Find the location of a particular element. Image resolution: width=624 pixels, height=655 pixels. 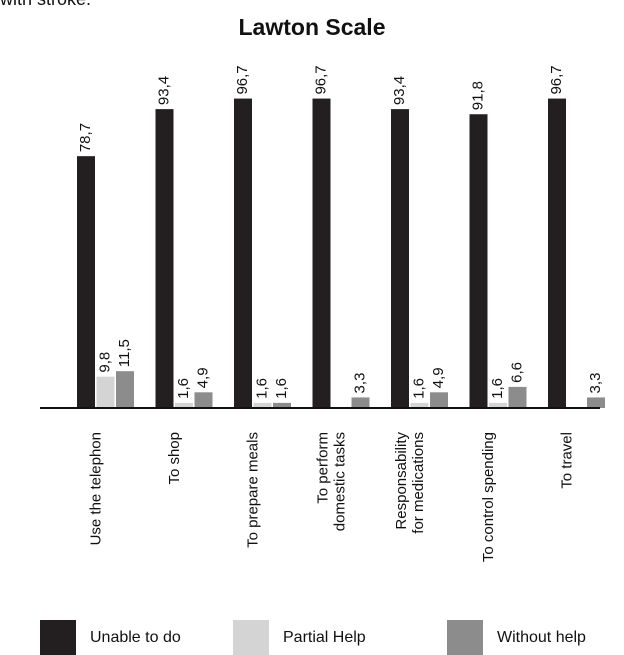

value-label-unable-5: 91,8 is located at coordinates (477, 95).